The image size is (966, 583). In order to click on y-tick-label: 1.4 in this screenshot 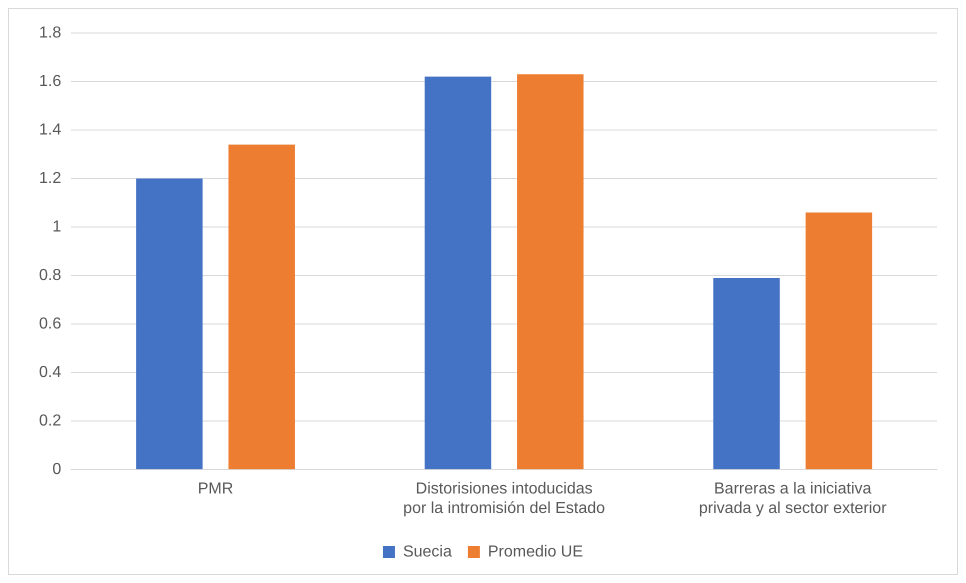, I will do `click(50, 129)`.